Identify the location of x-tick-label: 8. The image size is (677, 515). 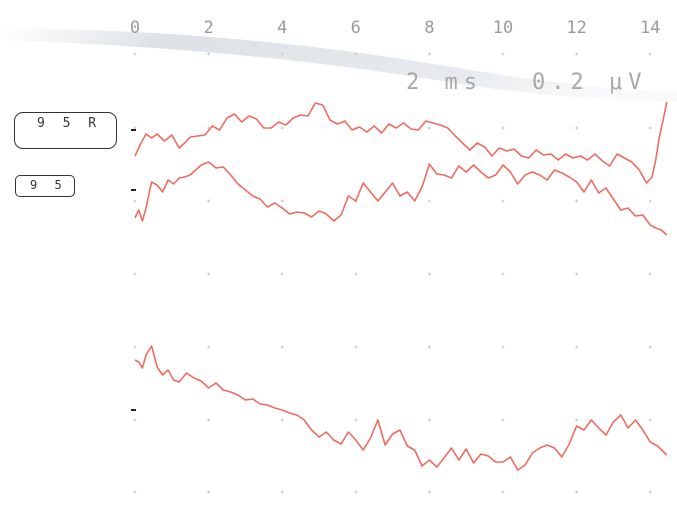
(429, 28).